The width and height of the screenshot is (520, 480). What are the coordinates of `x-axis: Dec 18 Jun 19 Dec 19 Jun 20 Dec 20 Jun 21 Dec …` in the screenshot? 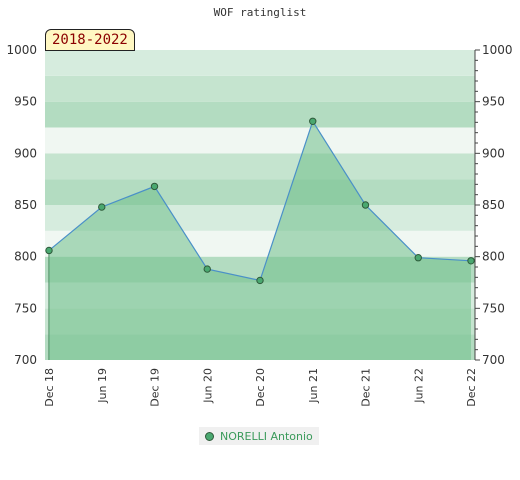 It's located at (260, 387).